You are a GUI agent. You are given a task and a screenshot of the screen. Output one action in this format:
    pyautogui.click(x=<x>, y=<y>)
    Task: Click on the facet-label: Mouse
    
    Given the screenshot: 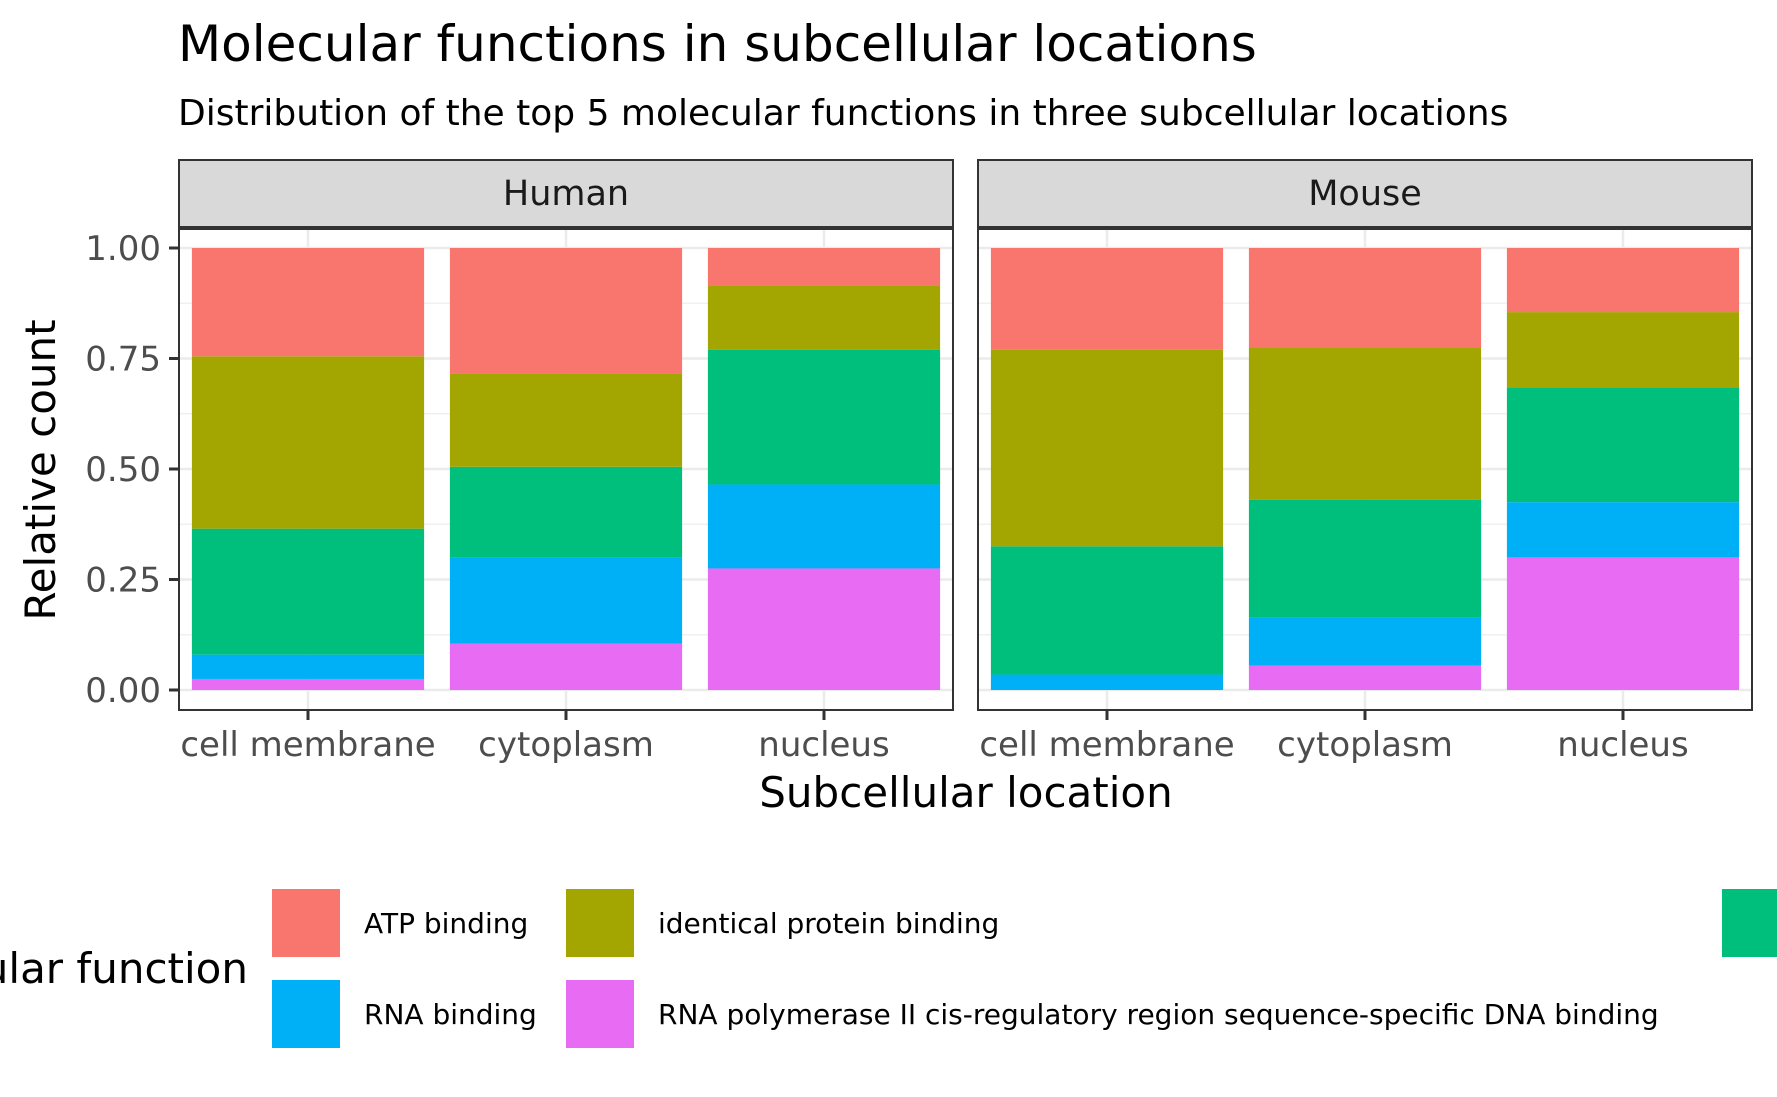 What is the action you would take?
    pyautogui.click(x=1365, y=194)
    